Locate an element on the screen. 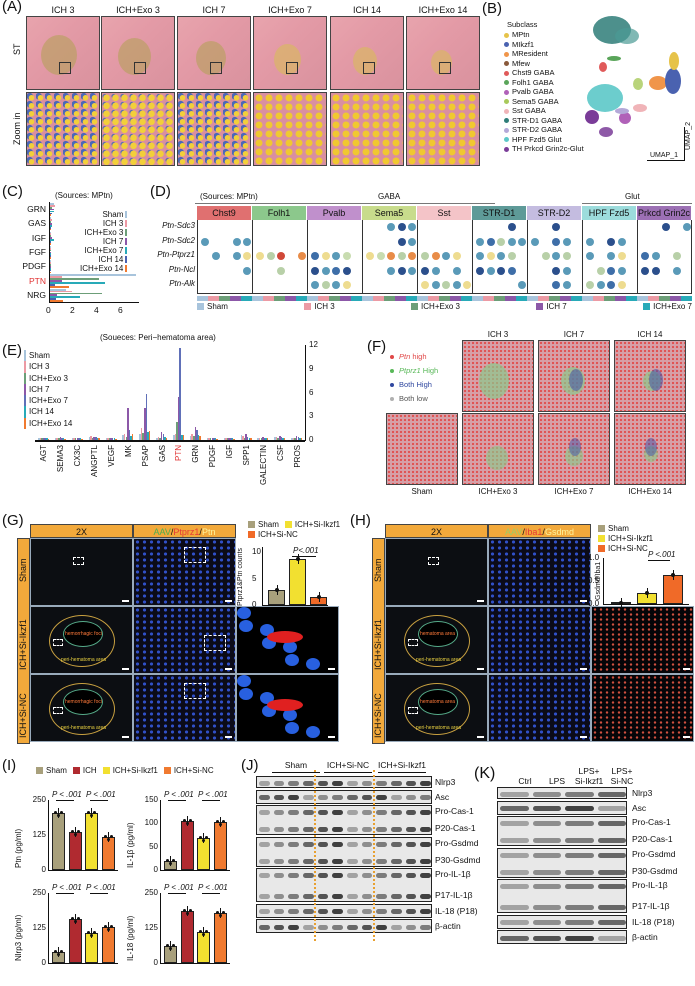 The width and height of the screenshot is (695, 986). legend-item: MPtn is located at coordinates (544, 35).